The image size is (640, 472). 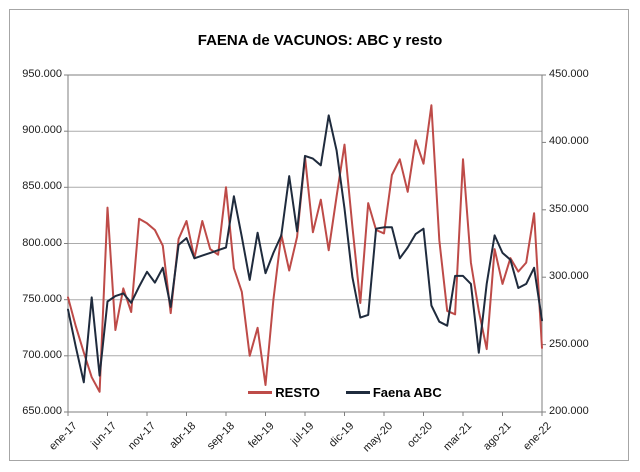 What do you see at coordinates (260, 392) in the screenshot?
I see `legend-swatch-resto` at bounding box center [260, 392].